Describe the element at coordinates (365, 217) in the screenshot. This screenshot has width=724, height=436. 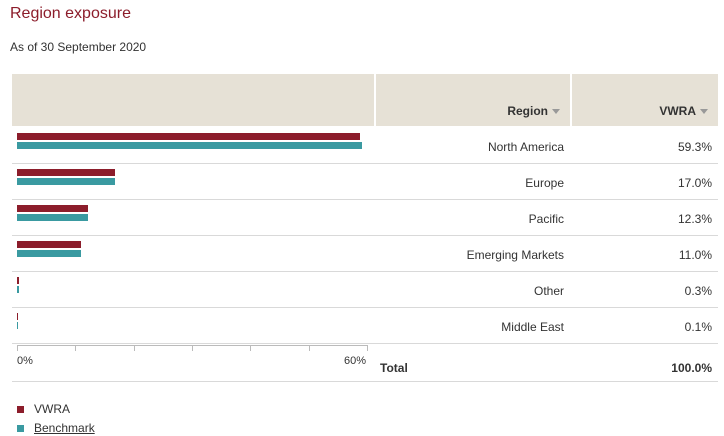
I see `table-row: Pacific 12.3%` at that location.